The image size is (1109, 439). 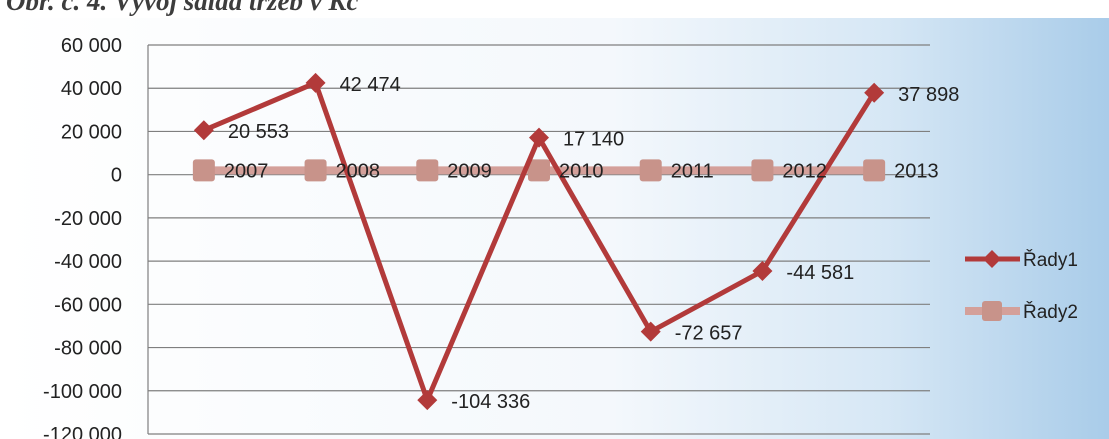 What do you see at coordinates (91, 46) in the screenshot?
I see `y-tick-label: 60 000` at bounding box center [91, 46].